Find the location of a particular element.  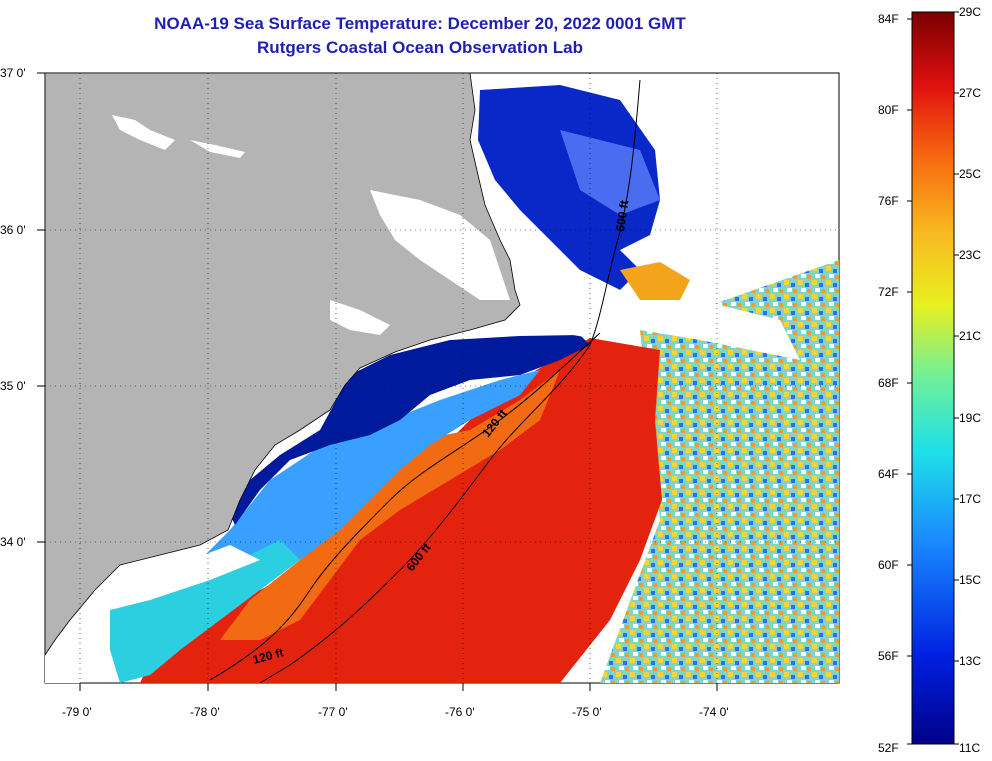

shelf-cyan-water is located at coordinates (205, 611).